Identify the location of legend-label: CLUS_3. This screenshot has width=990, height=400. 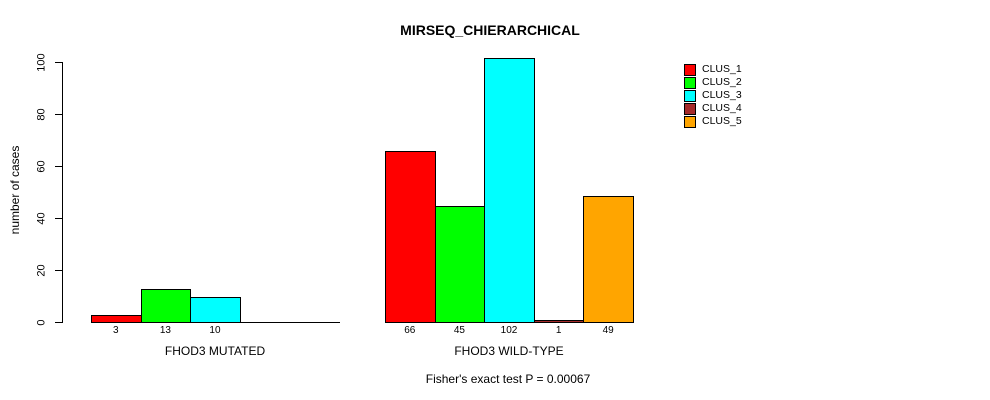
(722, 95).